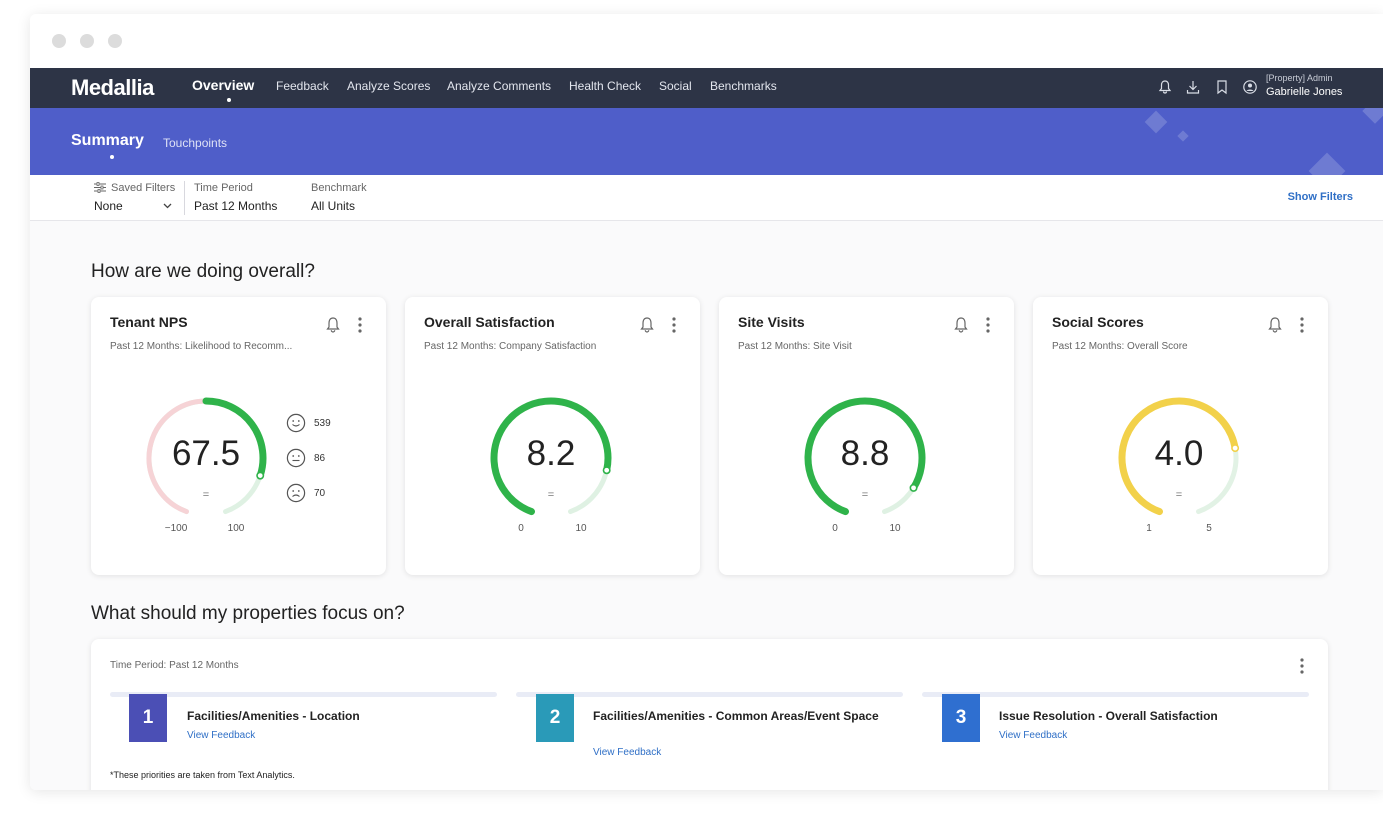 Image resolution: width=1383 pixels, height=817 pixels. I want to click on priority-number: 3, so click(961, 718).